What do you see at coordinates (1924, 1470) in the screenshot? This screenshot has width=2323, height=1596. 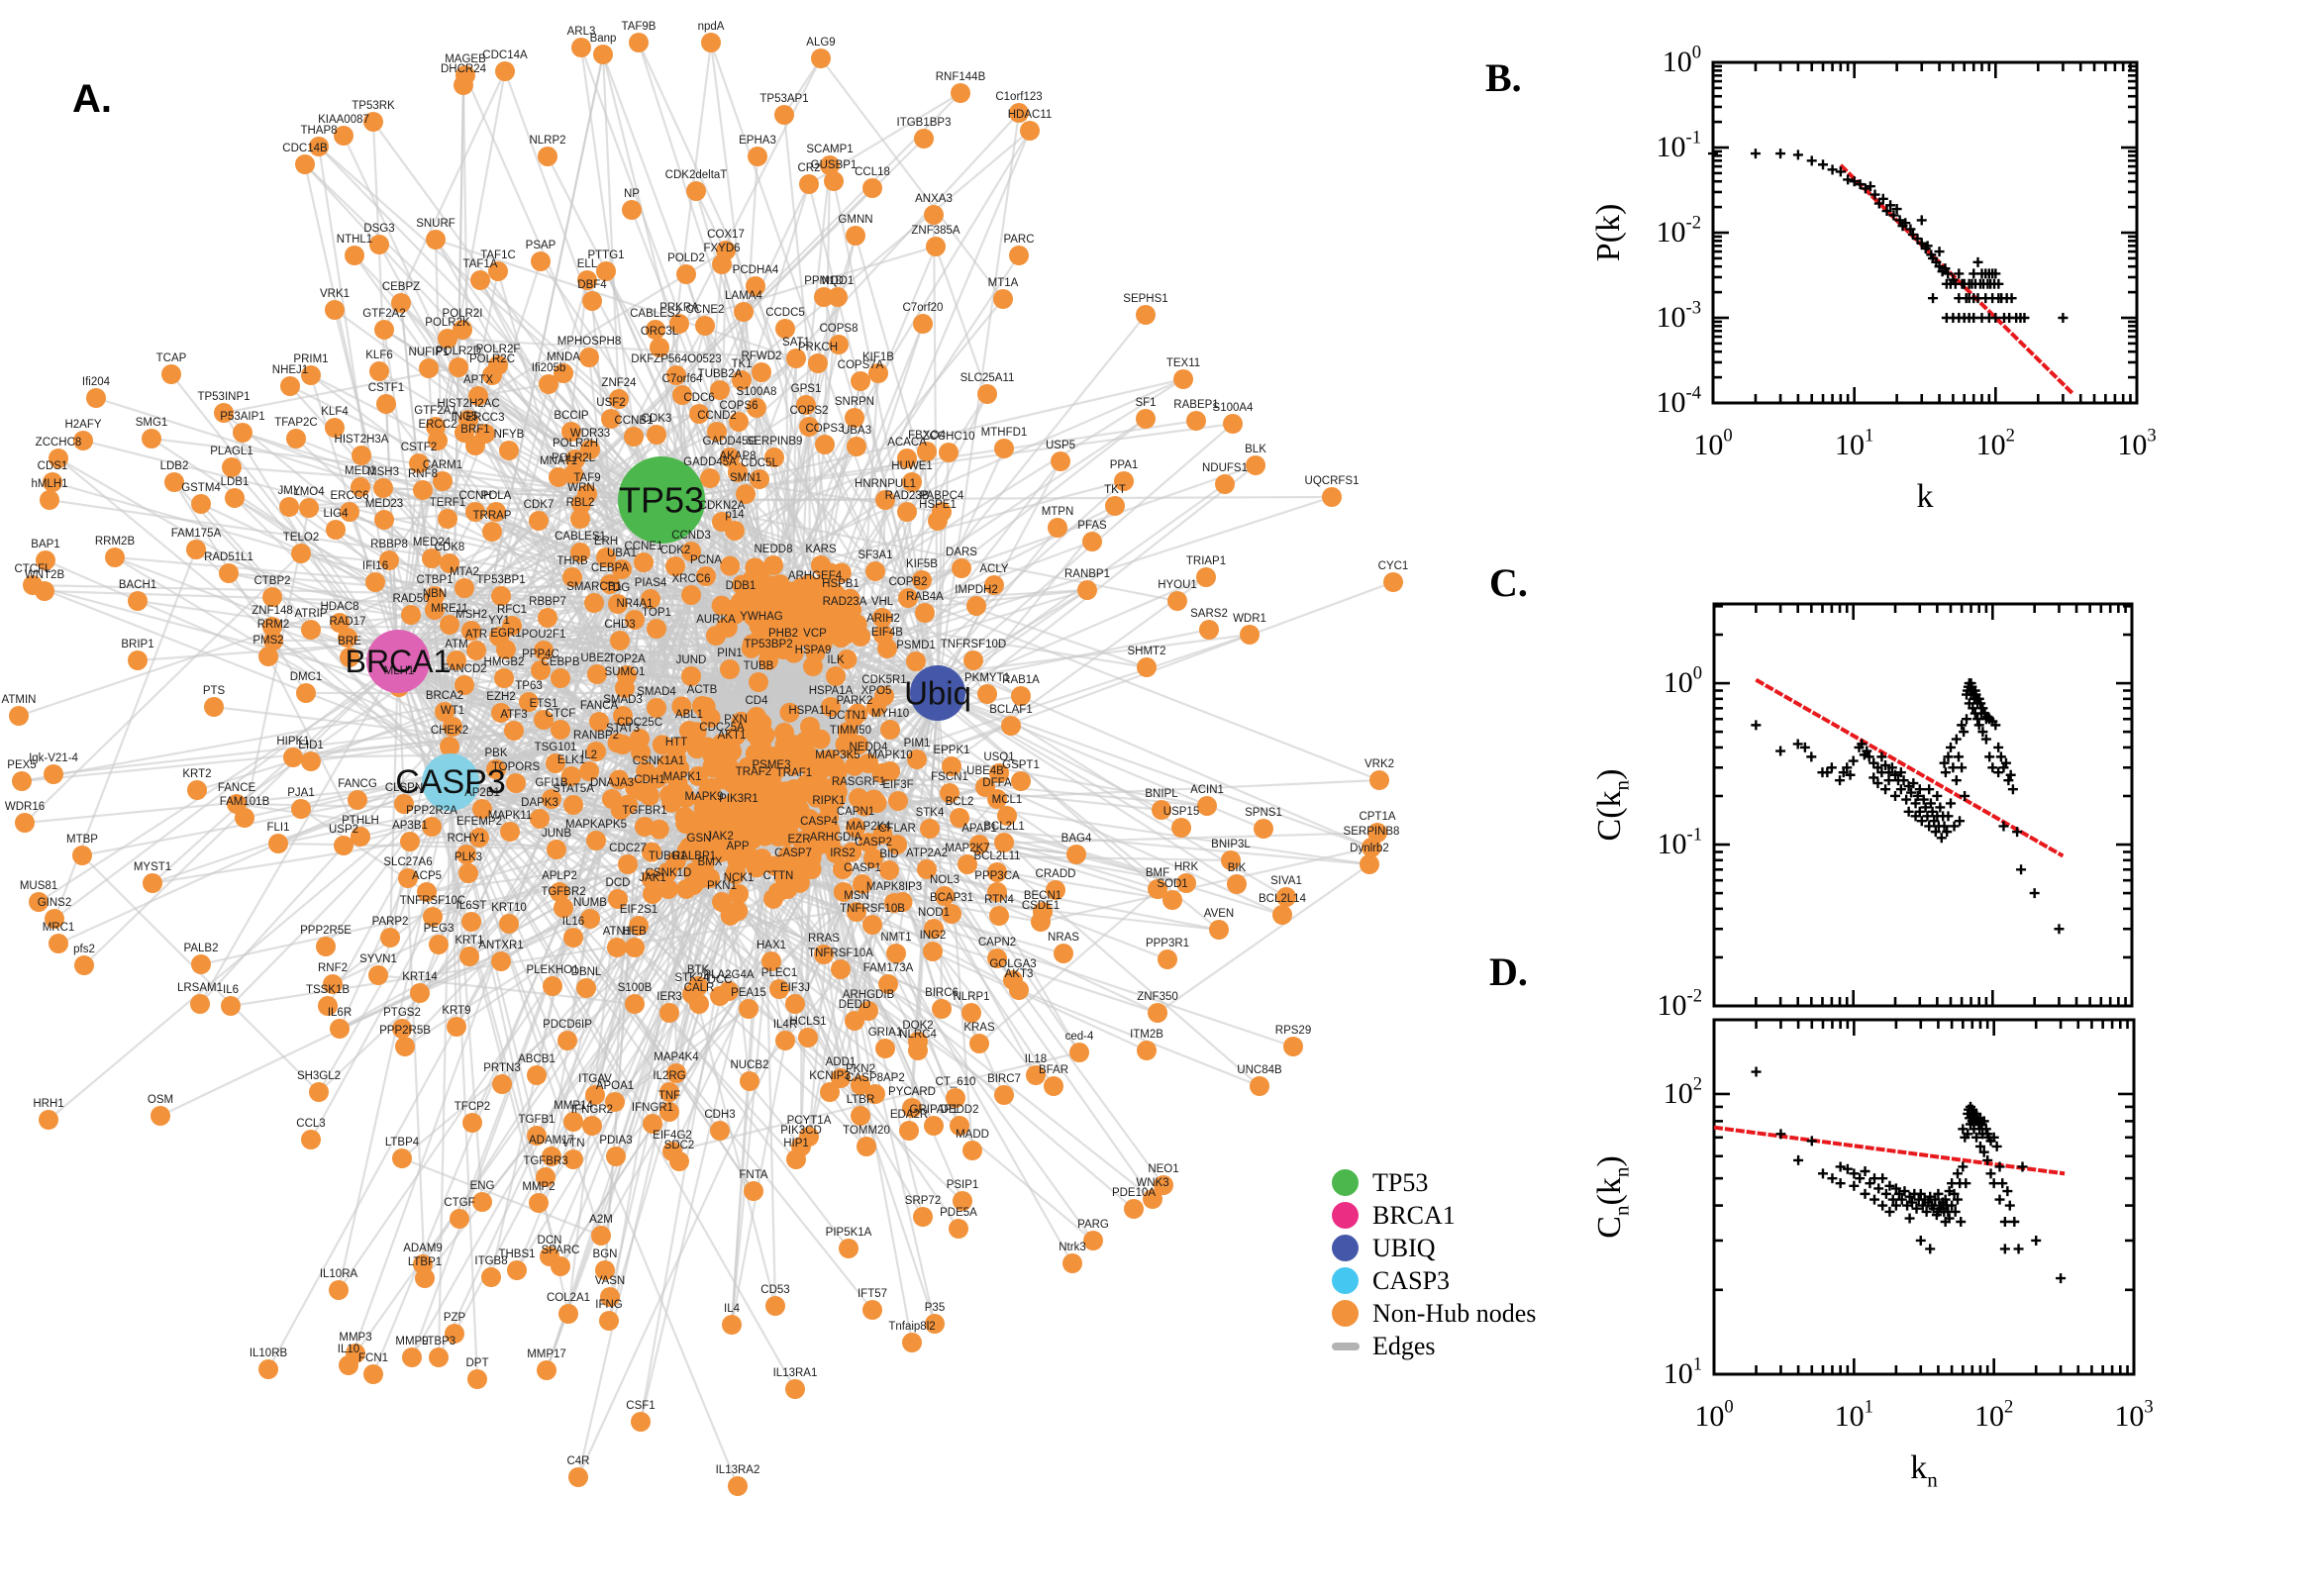 I see `svg-text: kn` at bounding box center [1924, 1470].